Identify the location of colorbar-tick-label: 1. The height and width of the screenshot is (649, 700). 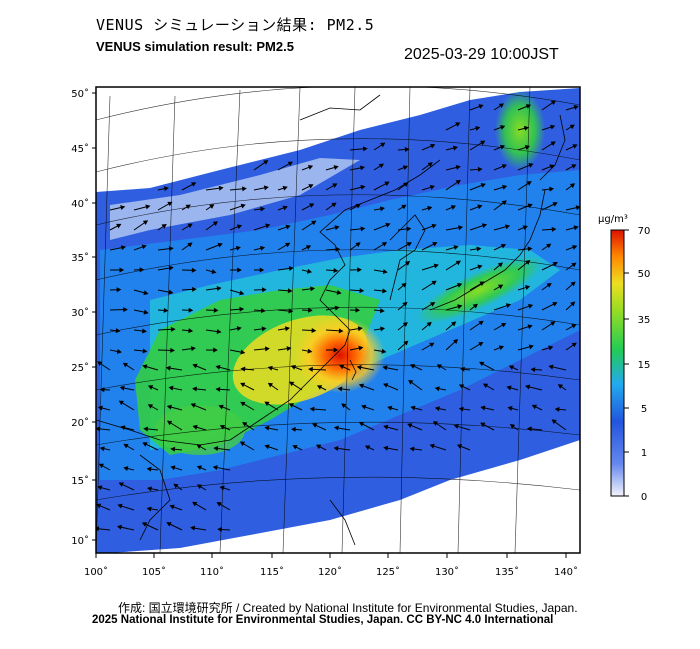
(644, 453).